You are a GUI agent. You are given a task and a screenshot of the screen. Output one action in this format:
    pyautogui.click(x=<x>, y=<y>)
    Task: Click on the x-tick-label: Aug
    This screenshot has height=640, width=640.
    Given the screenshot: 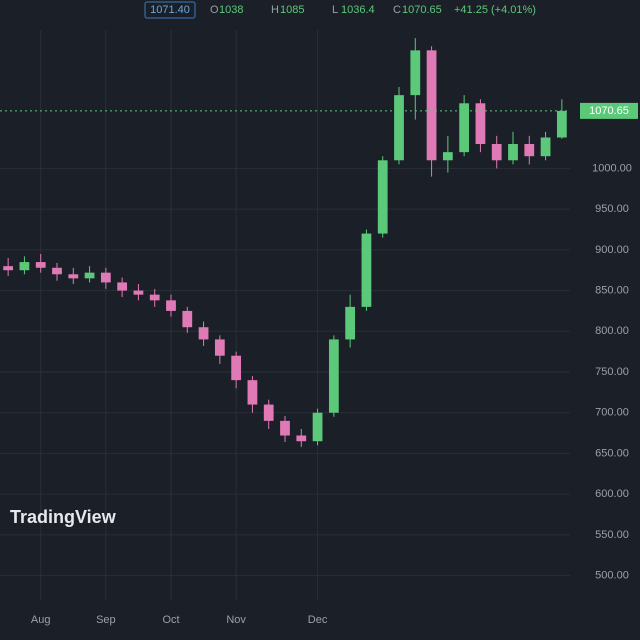 What is the action you would take?
    pyautogui.click(x=41, y=620)
    